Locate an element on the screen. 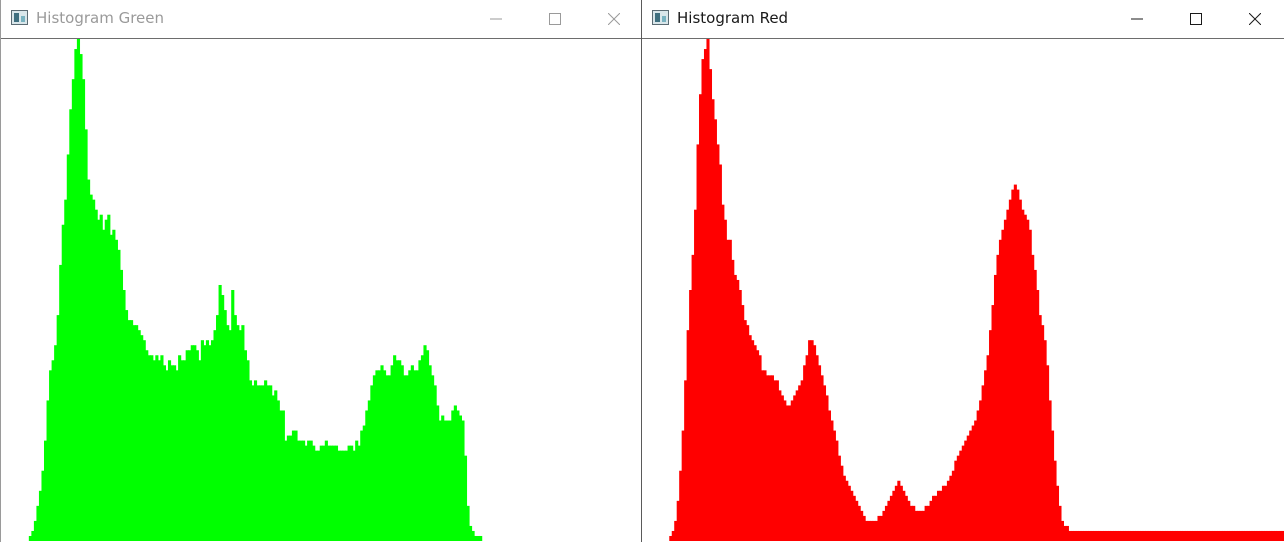 Image resolution: width=1284 pixels, height=542 pixels. maximize-icon is located at coordinates (1196, 19).